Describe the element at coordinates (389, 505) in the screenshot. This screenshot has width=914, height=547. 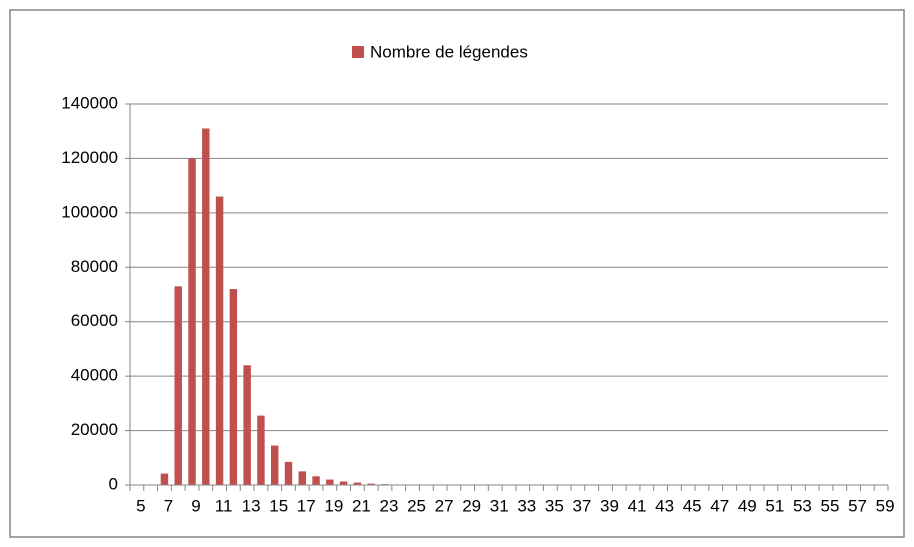
I see `x-tick-label: 23` at that location.